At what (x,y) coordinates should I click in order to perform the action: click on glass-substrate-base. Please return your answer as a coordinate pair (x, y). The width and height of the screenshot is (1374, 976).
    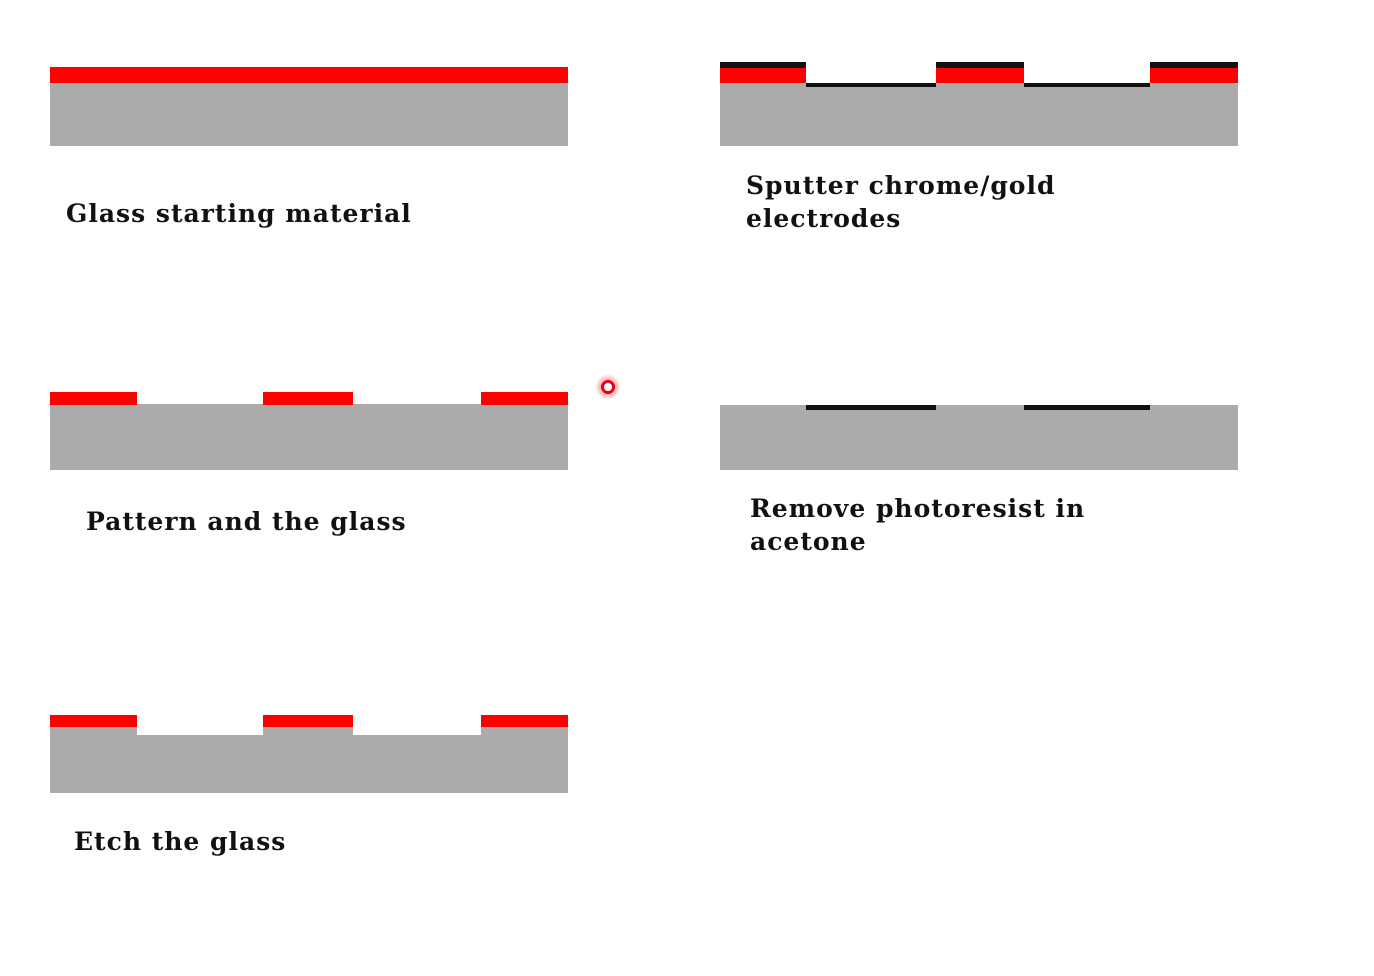
    Looking at the image, I should click on (309, 764).